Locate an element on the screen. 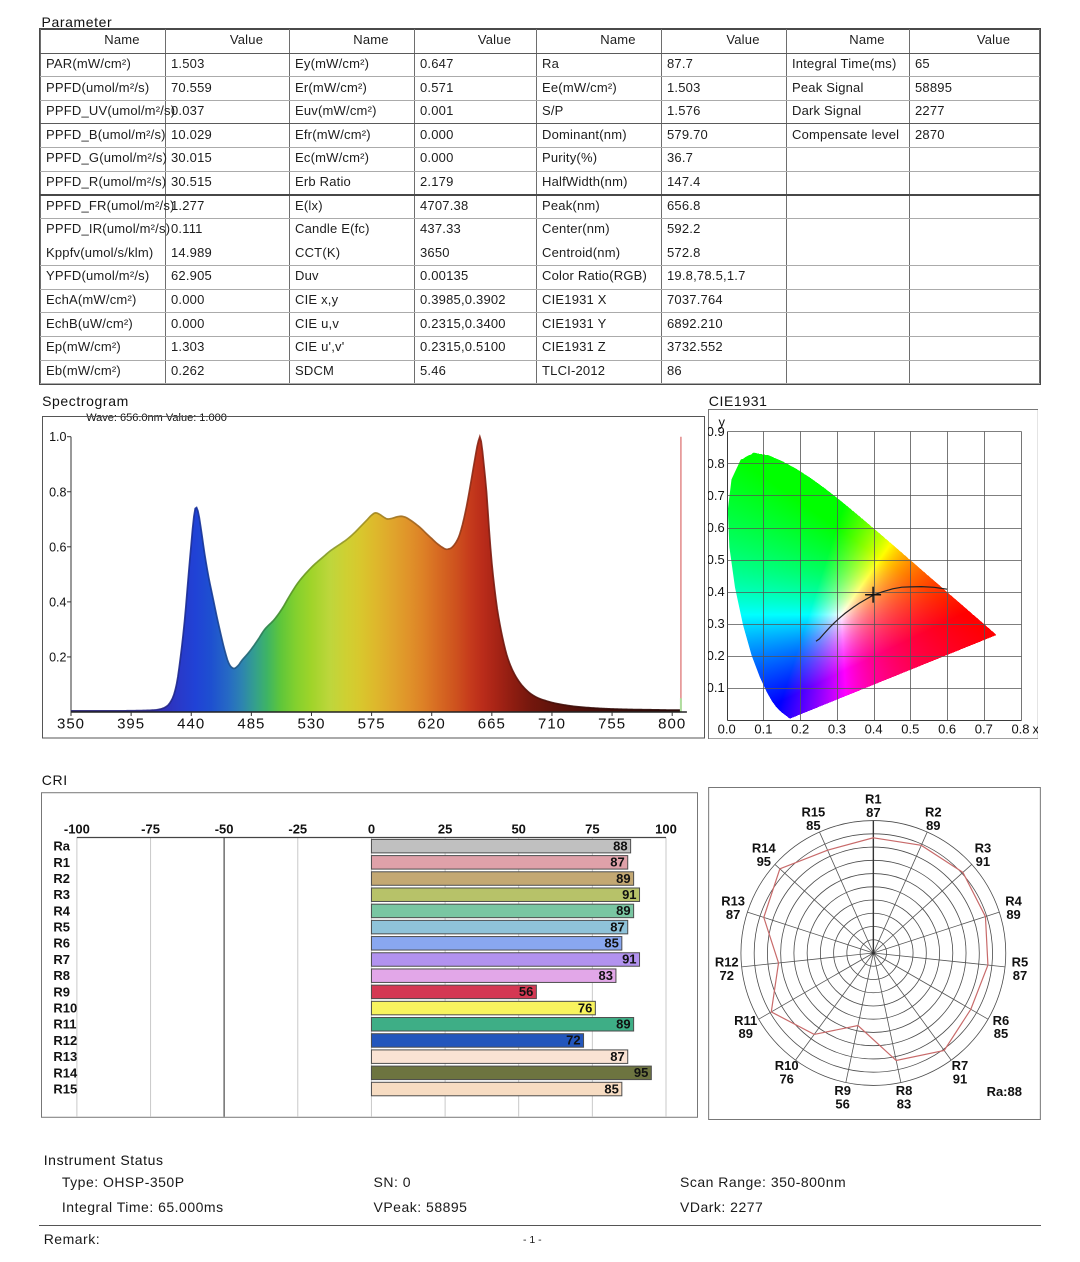 This screenshot has width=1080, height=1262. svg-text: R11 is located at coordinates (745, 1020).